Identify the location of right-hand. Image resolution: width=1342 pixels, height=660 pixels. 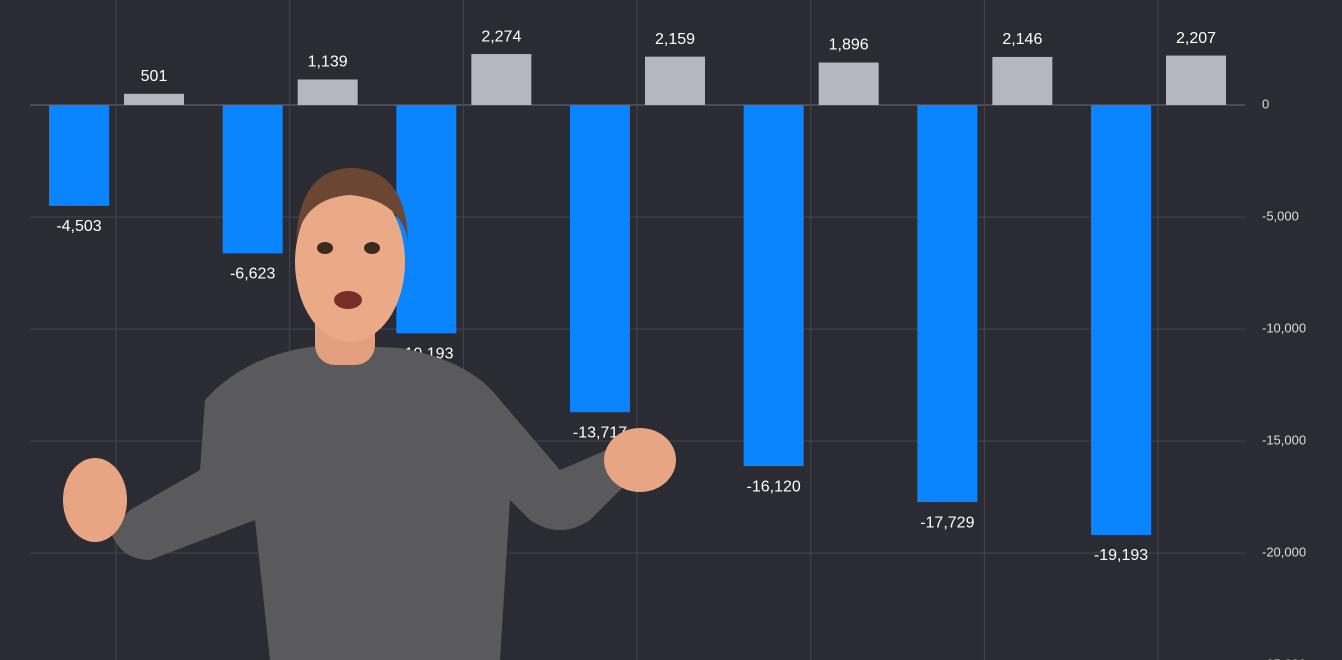
(640, 460).